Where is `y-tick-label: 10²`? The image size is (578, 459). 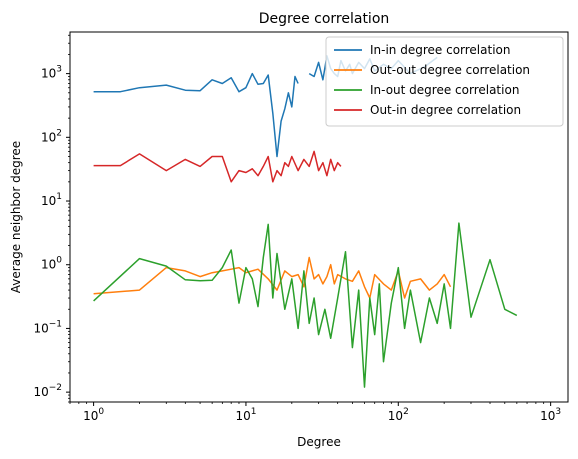
y-tick-label: 10² is located at coordinates (51, 136).